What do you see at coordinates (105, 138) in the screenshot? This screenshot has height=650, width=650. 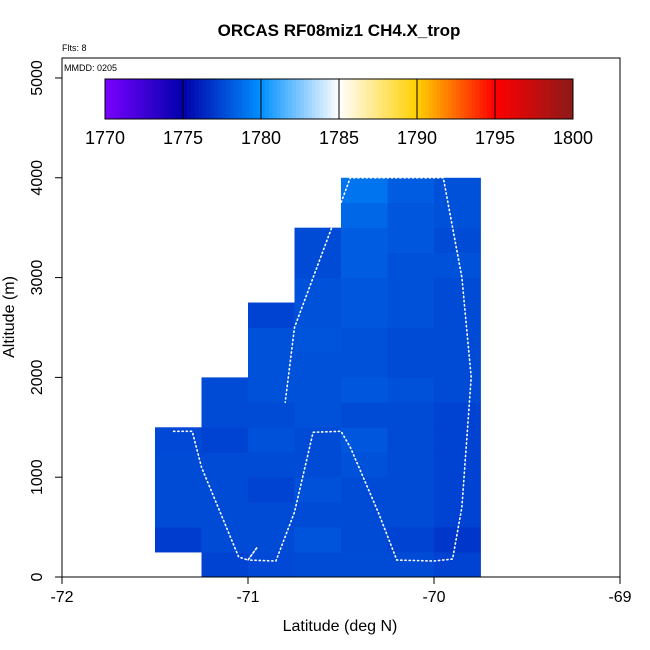 I see `colorbar-tick-label: 1770` at bounding box center [105, 138].